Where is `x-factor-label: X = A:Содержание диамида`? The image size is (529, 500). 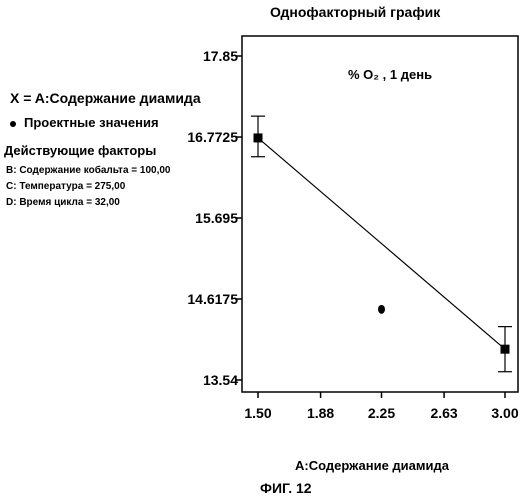 x-factor-label: X = A:Содержание диамида is located at coordinates (105, 98).